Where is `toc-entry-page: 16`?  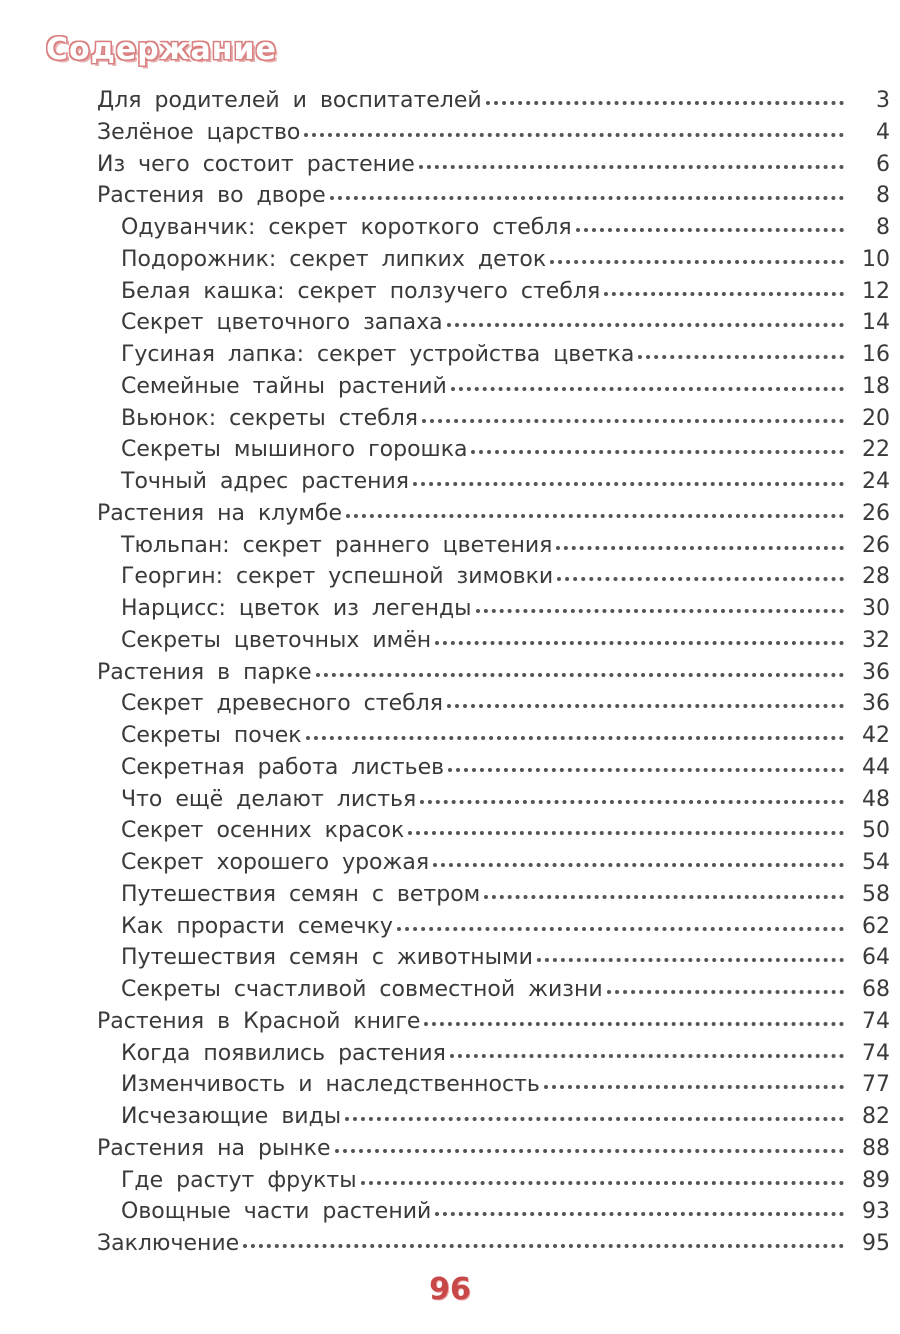
toc-entry-page: 16 is located at coordinates (876, 354).